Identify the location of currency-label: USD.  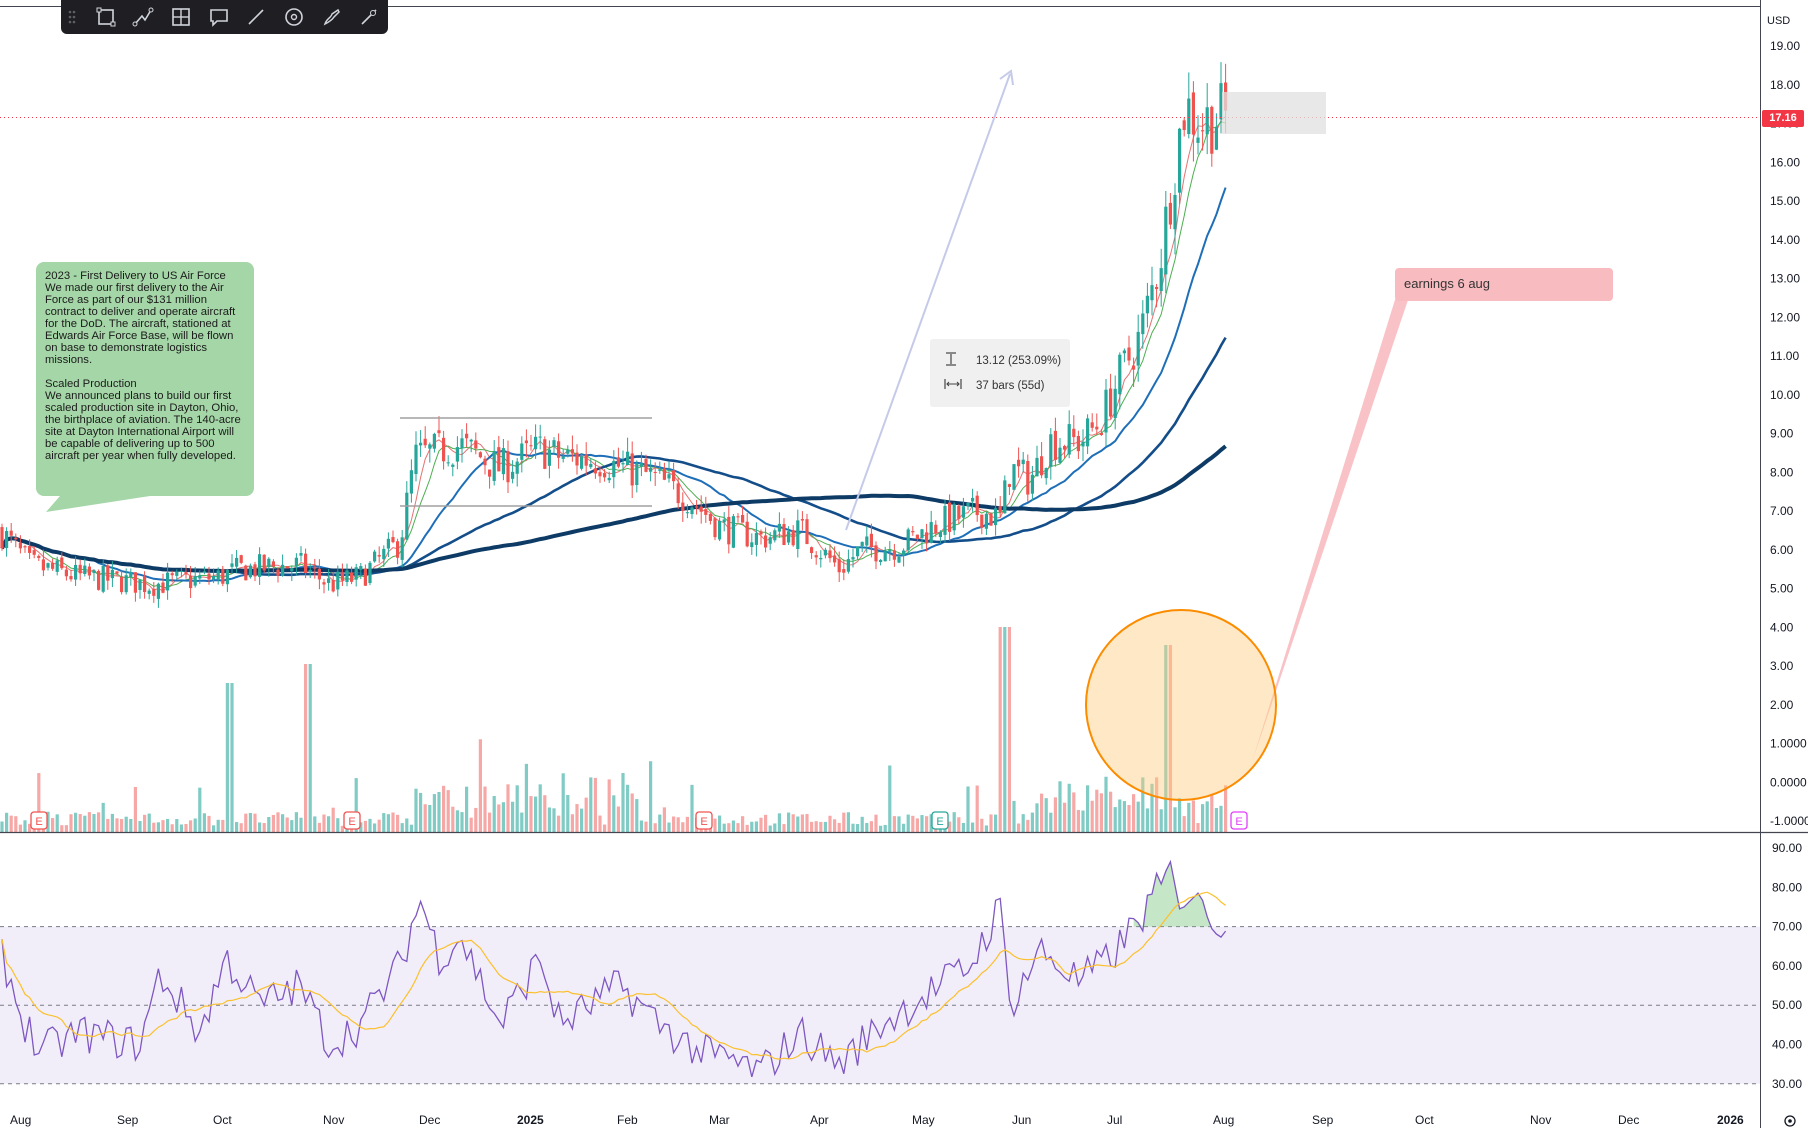
(1779, 21).